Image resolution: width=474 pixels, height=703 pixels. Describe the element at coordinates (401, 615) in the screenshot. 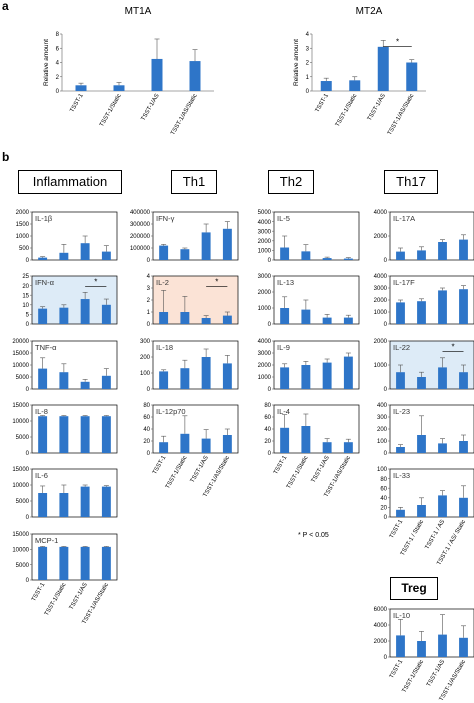

I see `cytokine-label: IL-10` at that location.